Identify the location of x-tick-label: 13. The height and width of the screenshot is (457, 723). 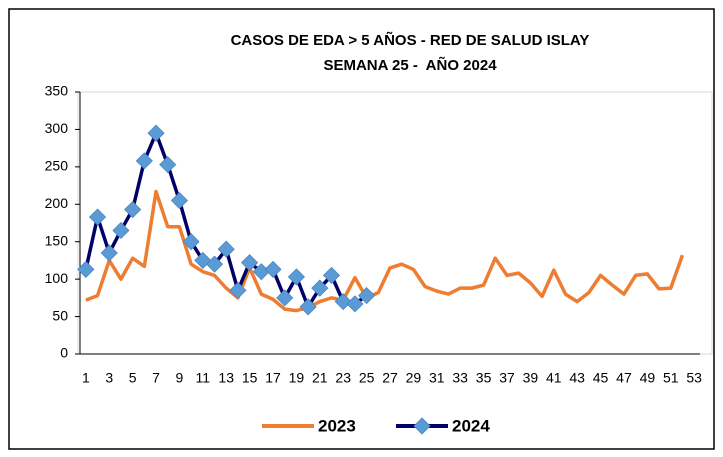
(226, 378).